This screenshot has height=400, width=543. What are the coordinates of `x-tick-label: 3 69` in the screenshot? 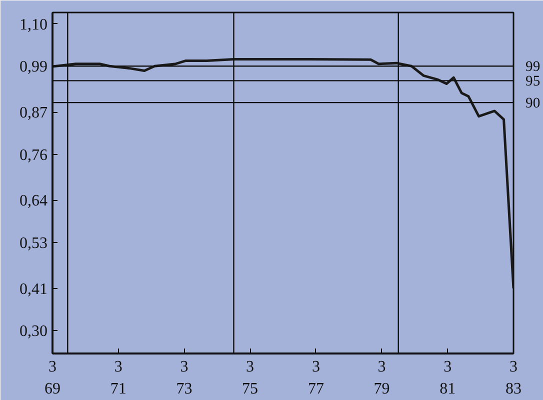 It's located at (52, 378).